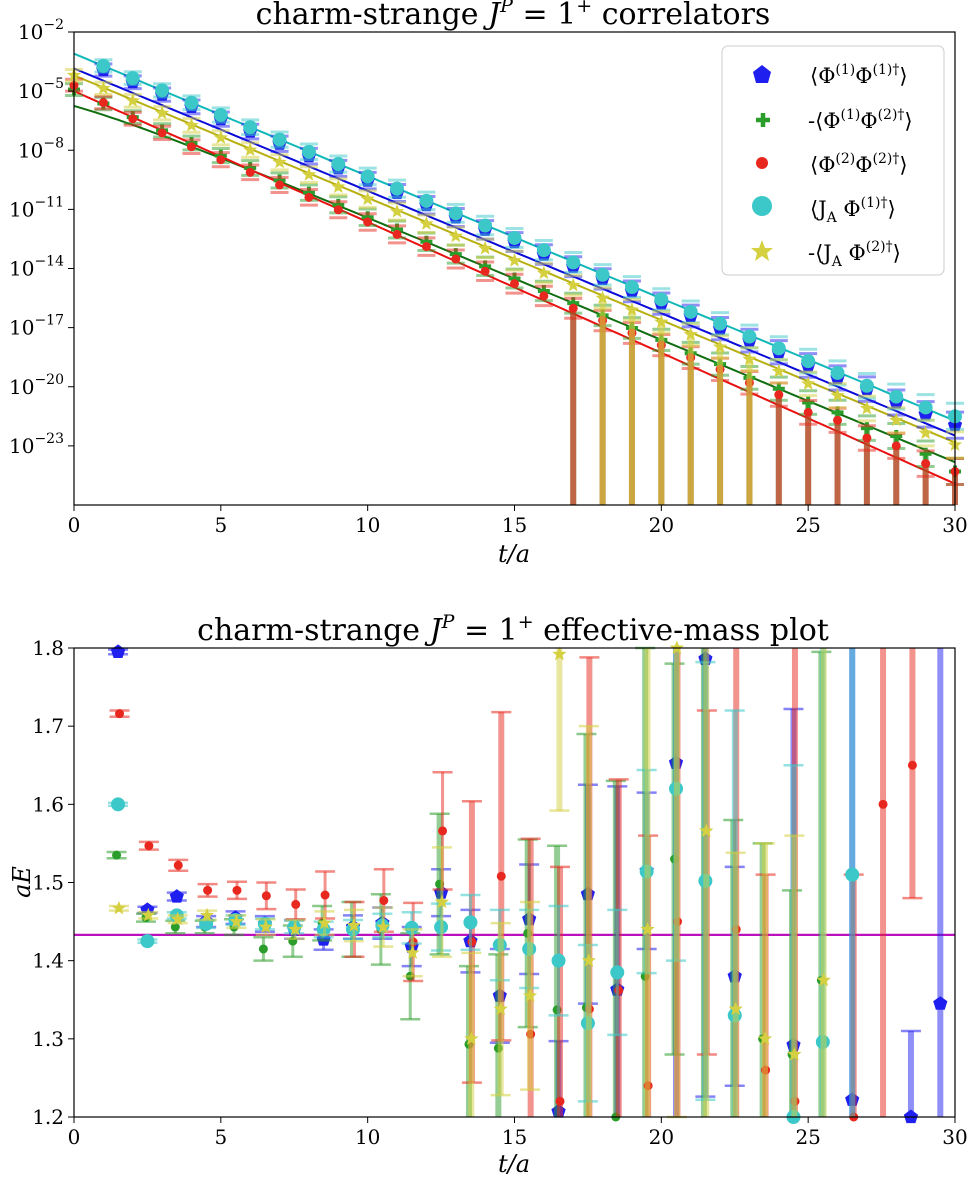  What do you see at coordinates (762, 206) in the screenshot?
I see `circle-icon` at bounding box center [762, 206].